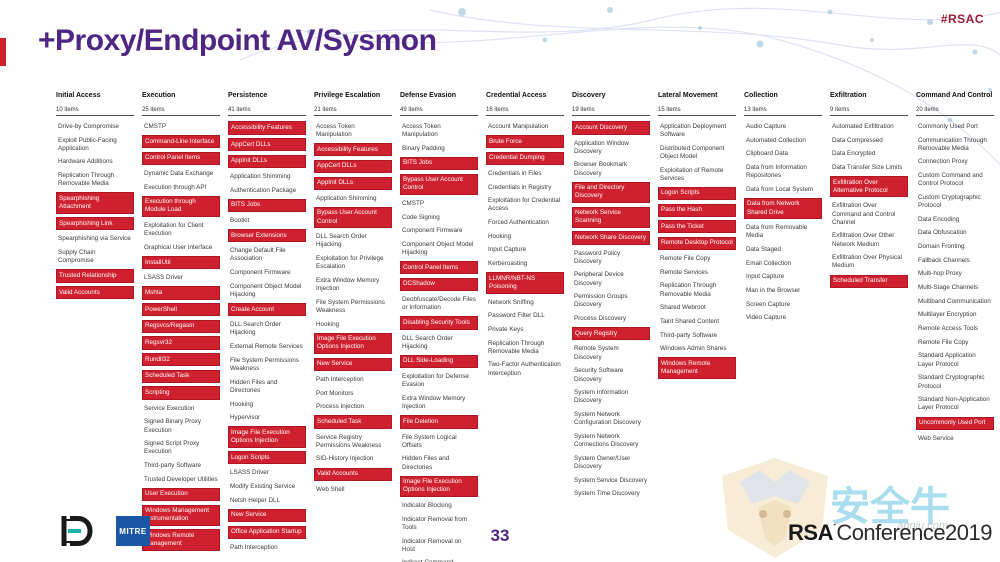 The image size is (1000, 562). Describe the element at coordinates (340, 379) in the screenshot. I see `technique-cell: Path Interception` at that location.